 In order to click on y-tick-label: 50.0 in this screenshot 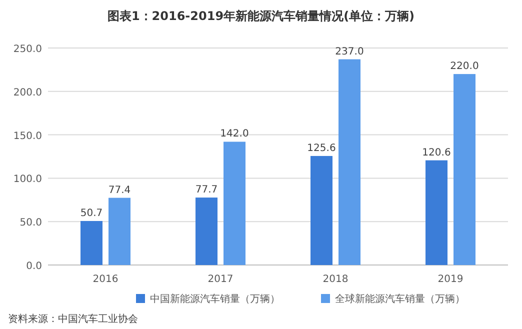, I will do `click(31, 223)`.